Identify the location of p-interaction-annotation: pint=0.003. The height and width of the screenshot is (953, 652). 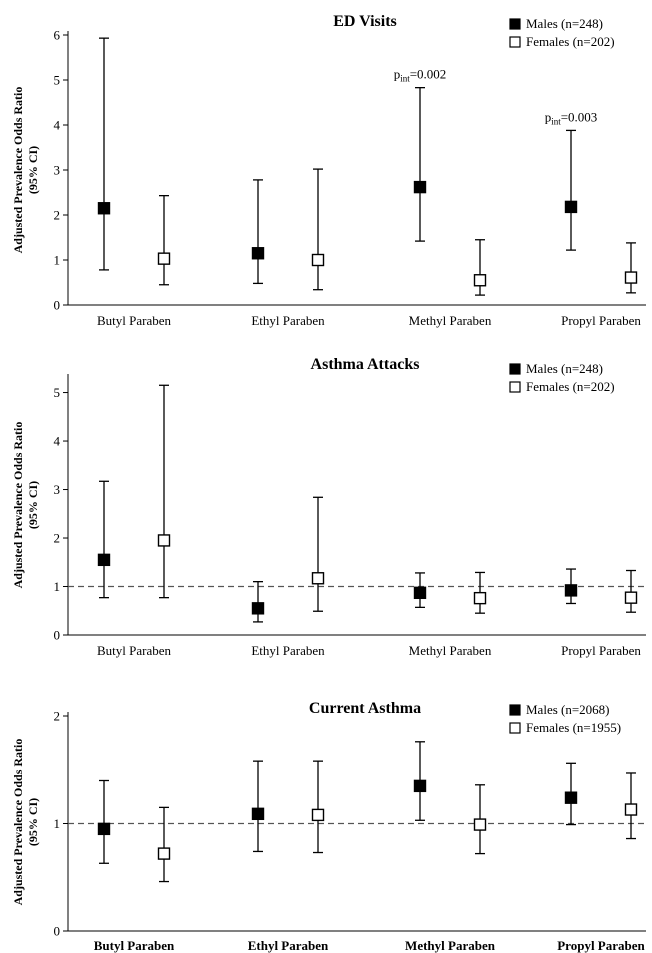
(571, 117).